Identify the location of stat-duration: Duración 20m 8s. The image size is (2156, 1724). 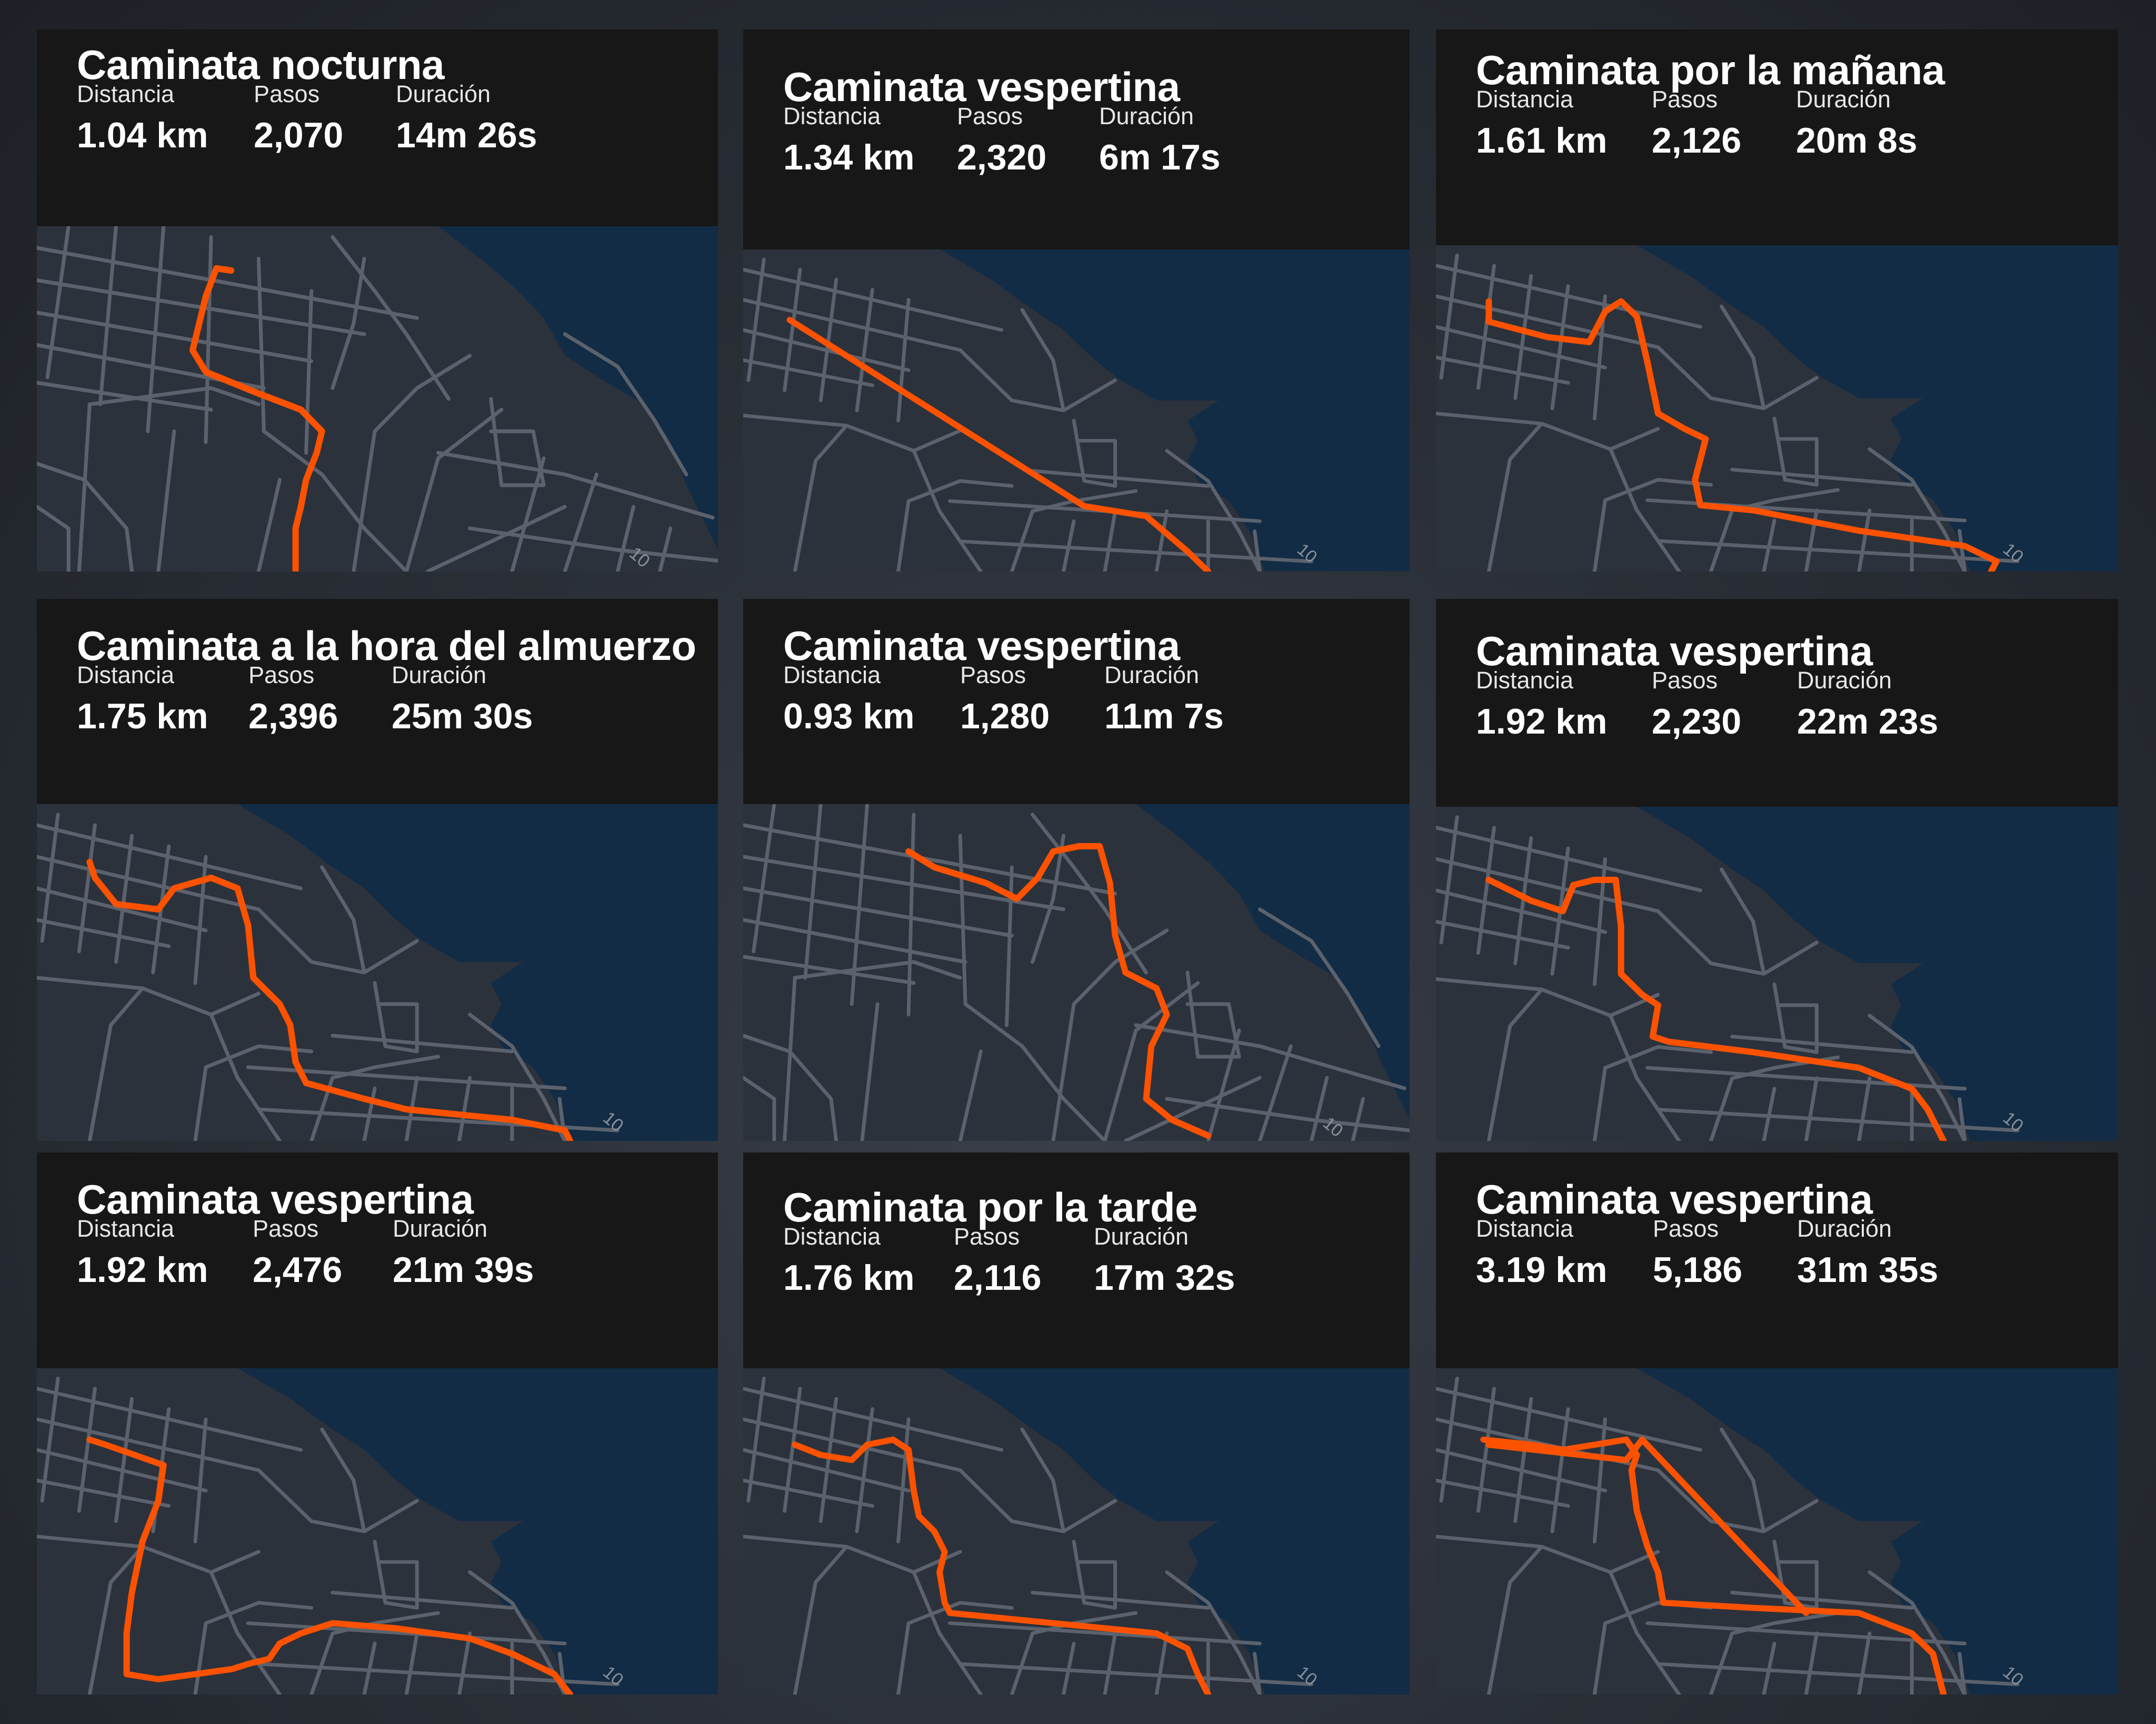
(1857, 122).